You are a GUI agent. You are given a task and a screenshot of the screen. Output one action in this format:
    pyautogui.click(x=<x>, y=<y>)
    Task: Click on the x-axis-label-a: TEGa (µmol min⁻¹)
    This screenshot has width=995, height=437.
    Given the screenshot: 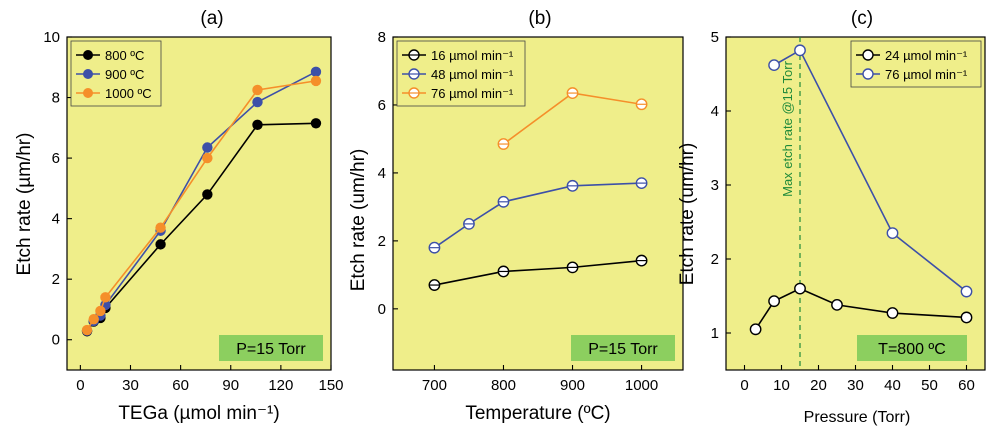 What is the action you would take?
    pyautogui.click(x=198, y=413)
    